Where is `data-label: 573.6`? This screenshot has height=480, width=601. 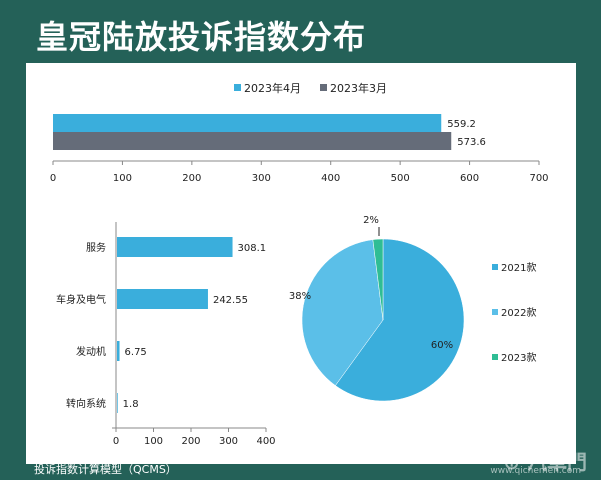
data-label: 573.6 is located at coordinates (471, 142).